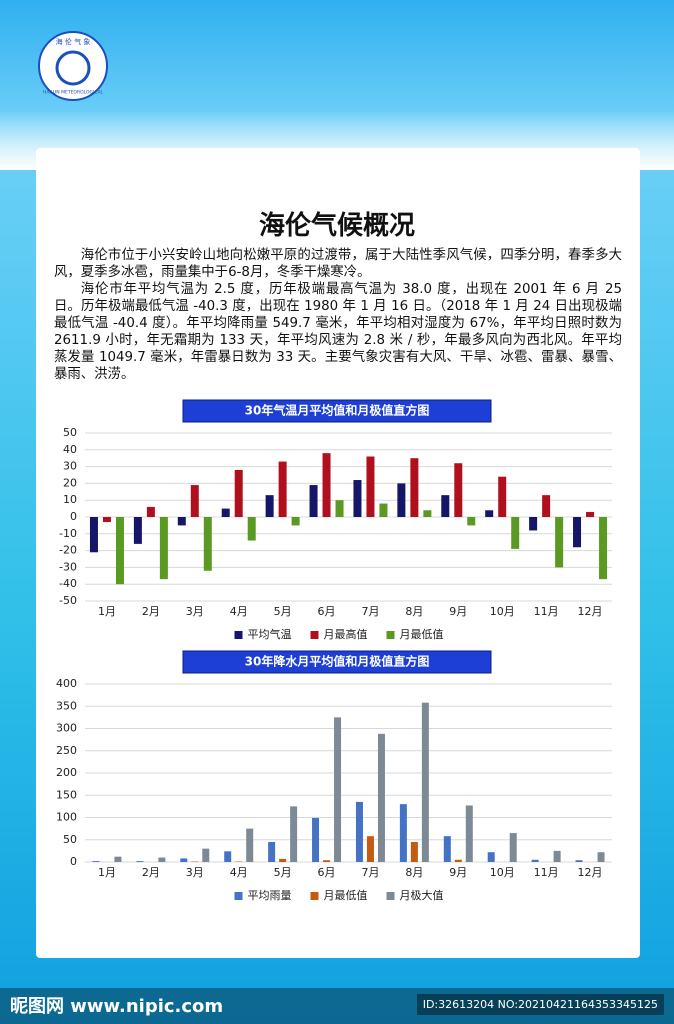 The width and height of the screenshot is (674, 1024). Describe the element at coordinates (66, 683) in the screenshot. I see `y-tick-label: 400` at that location.